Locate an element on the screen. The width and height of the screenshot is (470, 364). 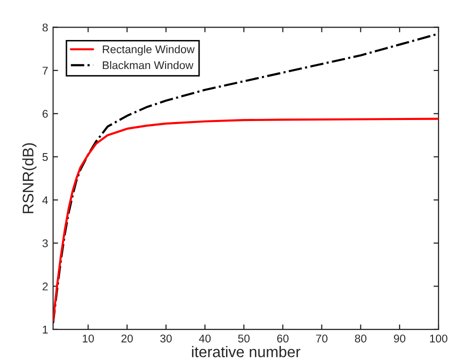
x-tick-label: 50 is located at coordinates (244, 338).